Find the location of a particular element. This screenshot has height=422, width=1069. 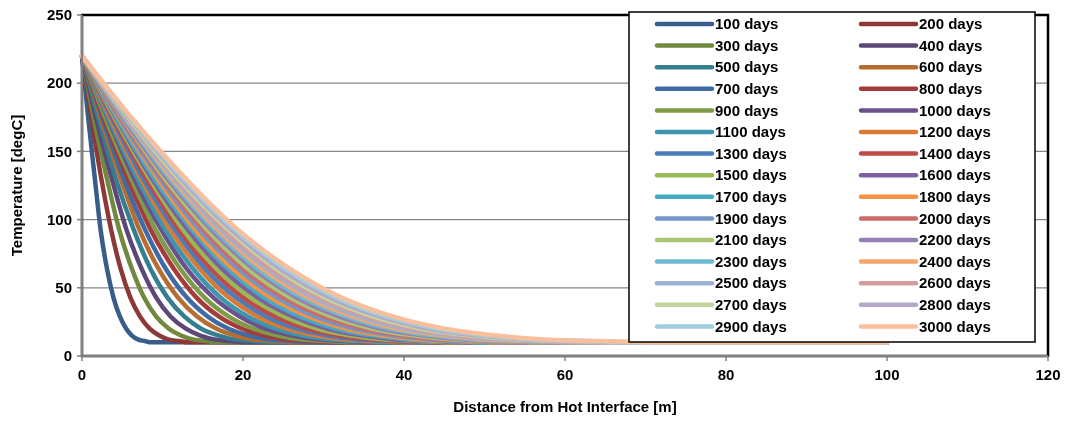

x-axis-title: Distance from Hot Interface [m] is located at coordinates (565, 406).